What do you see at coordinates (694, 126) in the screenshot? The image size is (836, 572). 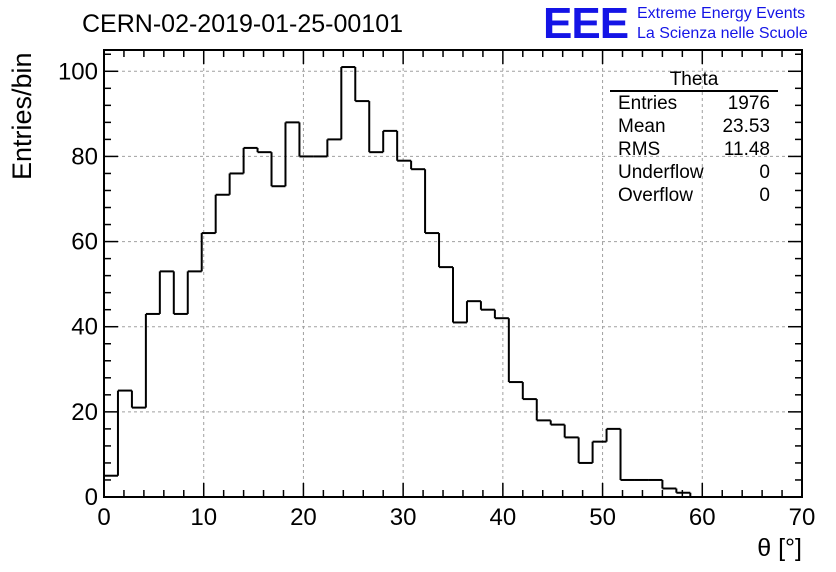 I see `stats-row-mean: Mean 23.53` at bounding box center [694, 126].